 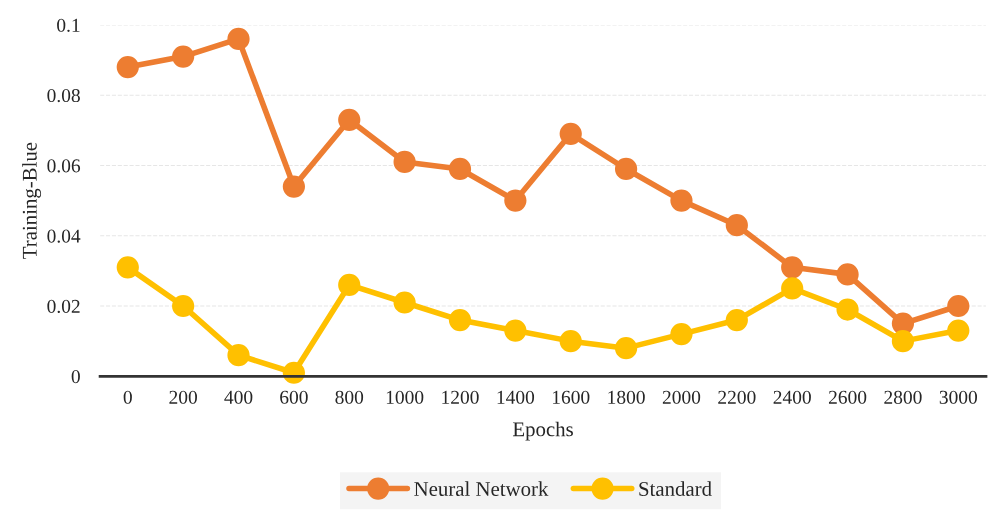 What do you see at coordinates (792, 397) in the screenshot?
I see `x-tick-label: 2400` at bounding box center [792, 397].